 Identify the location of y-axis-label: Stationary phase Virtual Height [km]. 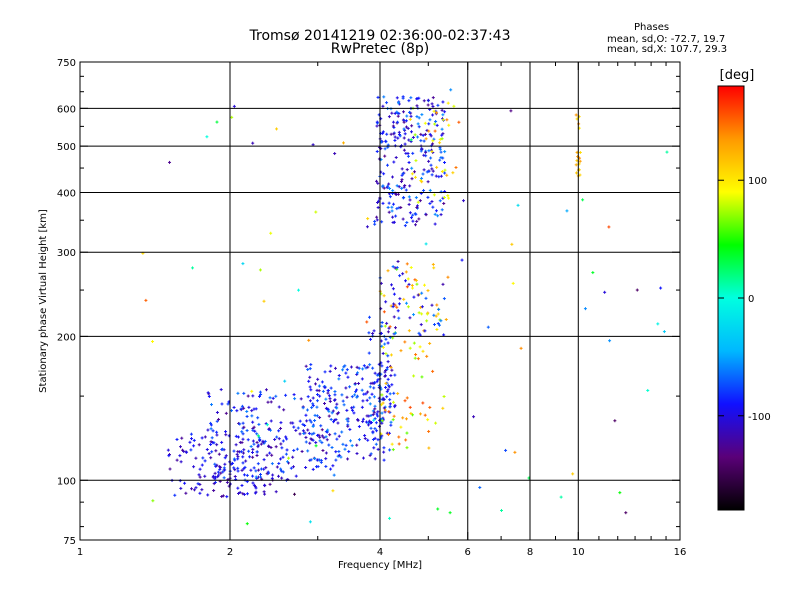
(43, 301).